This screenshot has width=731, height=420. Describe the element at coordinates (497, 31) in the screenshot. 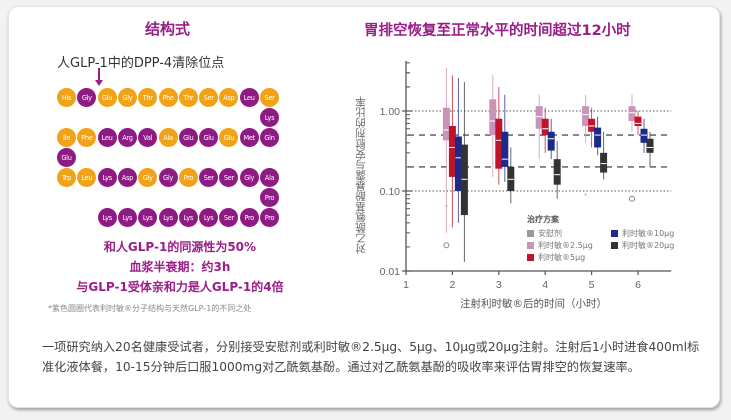

I see `chart-title: 胃排空恢复至正常水平的时间超过12小时` at that location.